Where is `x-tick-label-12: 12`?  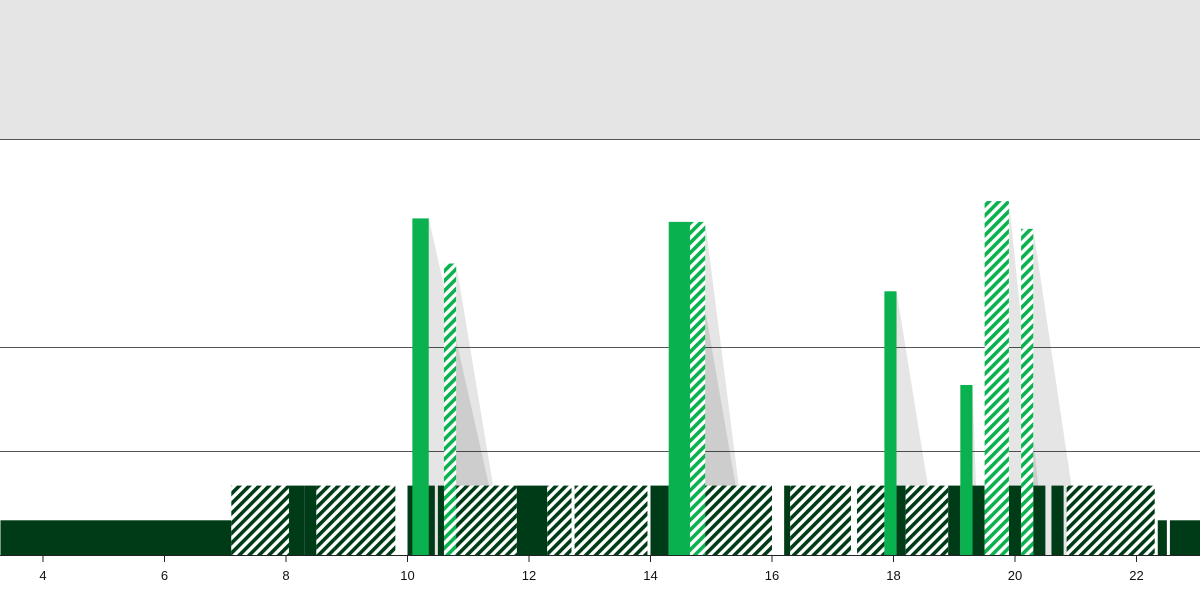 x-tick-label-12: 12 is located at coordinates (529, 575).